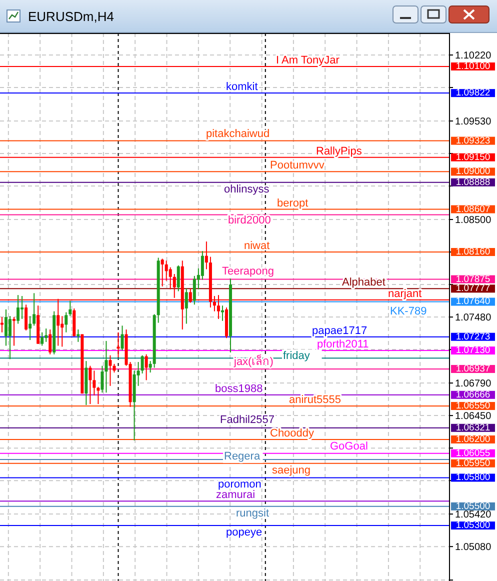  Describe the element at coordinates (473, 514) in the screenshot. I see `y-tick-label: 1.05420` at that location.